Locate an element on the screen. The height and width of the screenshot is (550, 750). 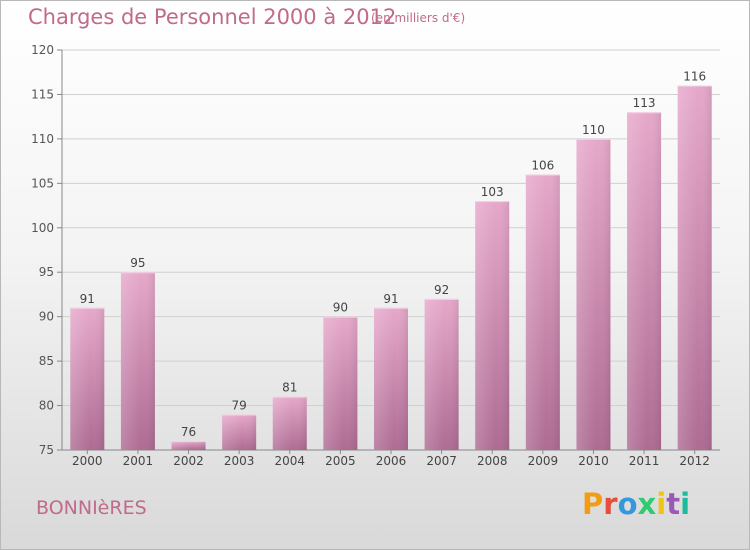
x-tick-label: 2002 is located at coordinates (188, 461).